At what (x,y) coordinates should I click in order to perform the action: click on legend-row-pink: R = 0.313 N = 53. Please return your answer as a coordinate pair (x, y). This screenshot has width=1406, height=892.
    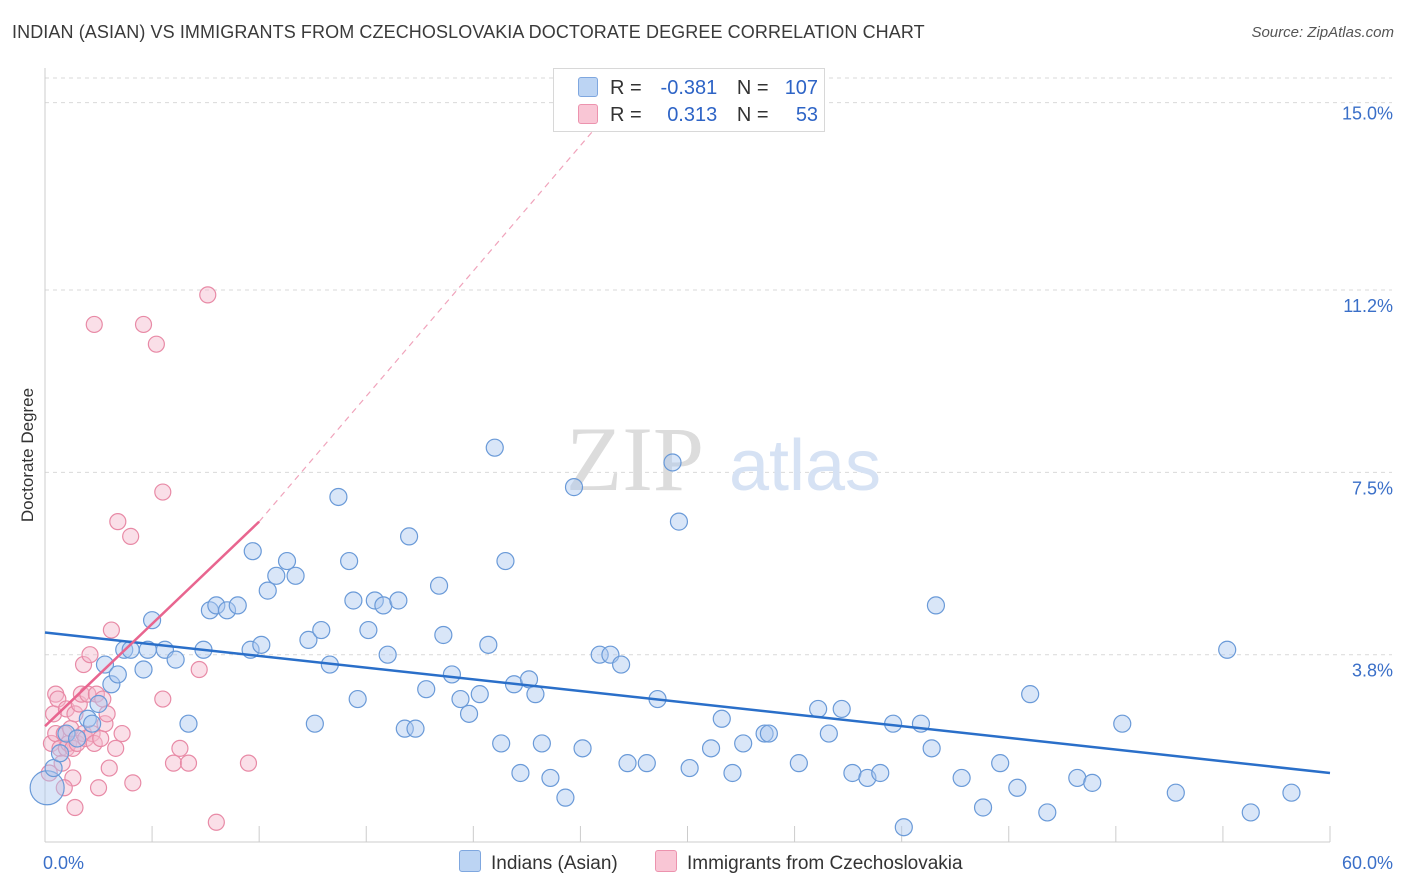
    Looking at the image, I should click on (698, 115).